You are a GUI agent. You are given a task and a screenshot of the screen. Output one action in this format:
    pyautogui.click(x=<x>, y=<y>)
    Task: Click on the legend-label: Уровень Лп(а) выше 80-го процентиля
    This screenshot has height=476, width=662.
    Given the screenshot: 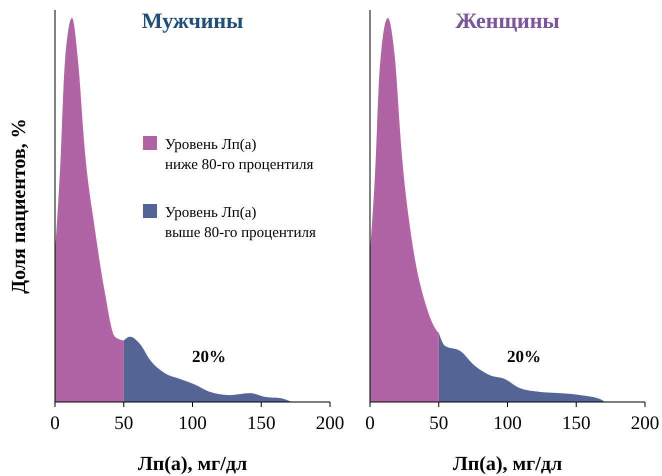 What is the action you would take?
    pyautogui.click(x=240, y=223)
    